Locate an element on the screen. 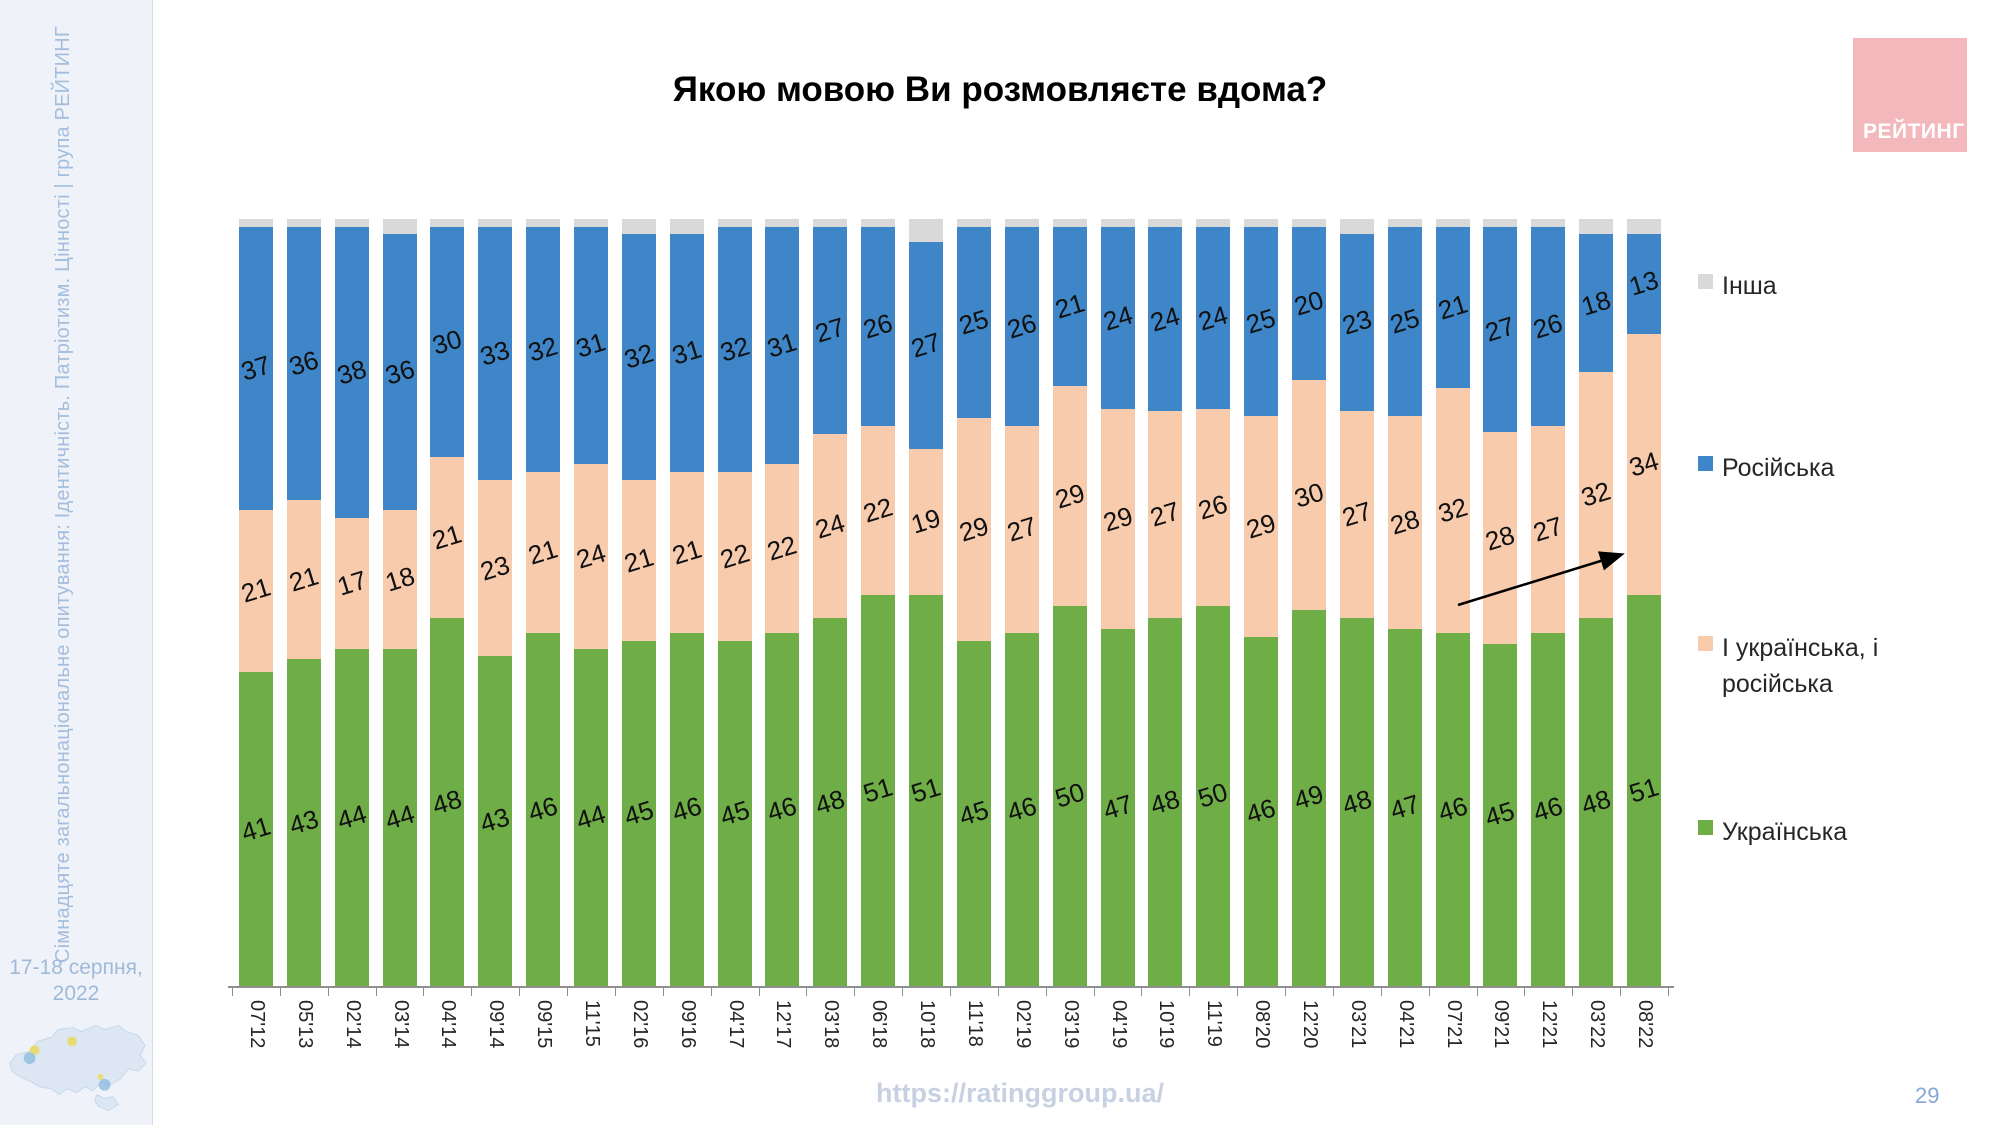 The height and width of the screenshot is (1125, 2000). bar-04'21: 25 28 47 is located at coordinates (1404, 602).